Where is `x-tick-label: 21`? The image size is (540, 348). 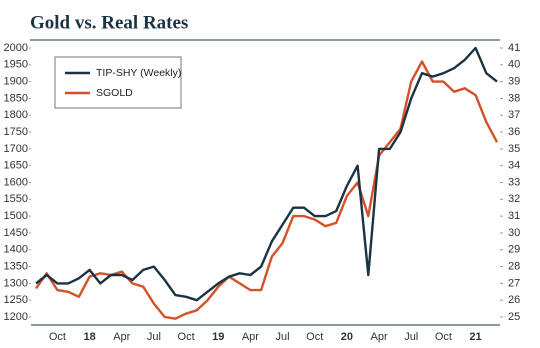
x-tick-label: 21 is located at coordinates (475, 337).